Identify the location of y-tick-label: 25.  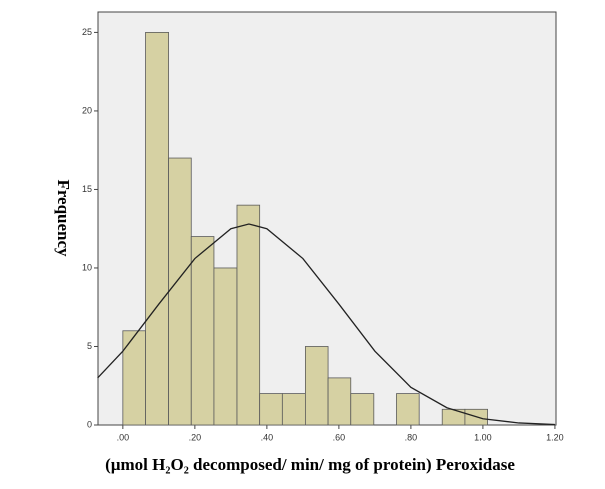
(87, 32).